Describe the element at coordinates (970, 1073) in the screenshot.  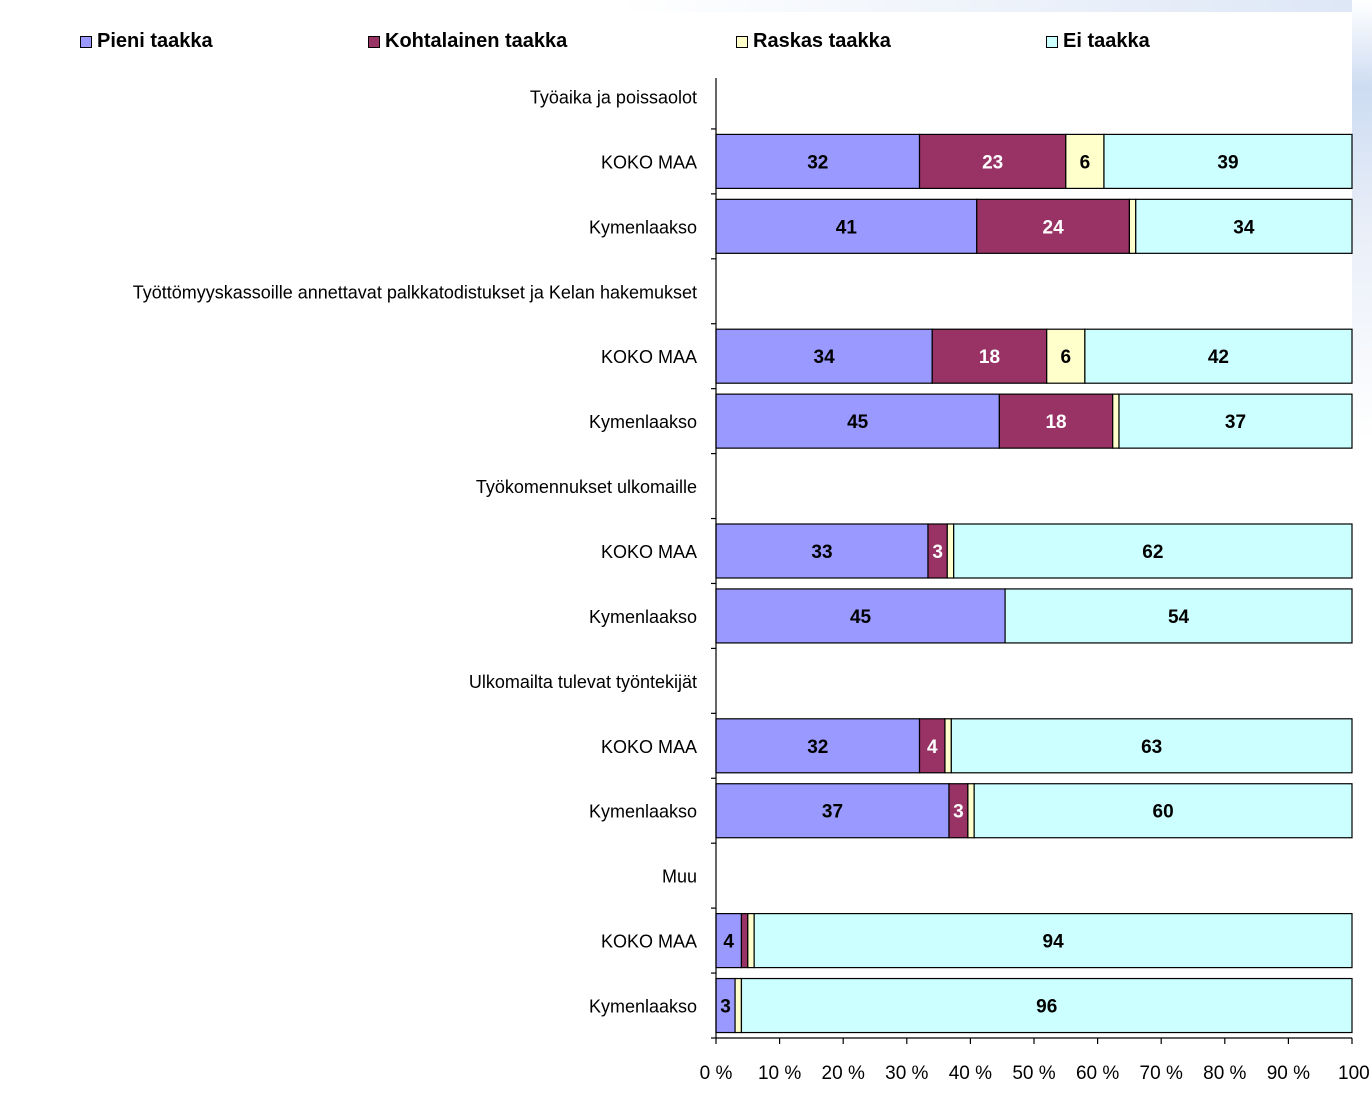
I see `value-tick-label: 40 %` at that location.